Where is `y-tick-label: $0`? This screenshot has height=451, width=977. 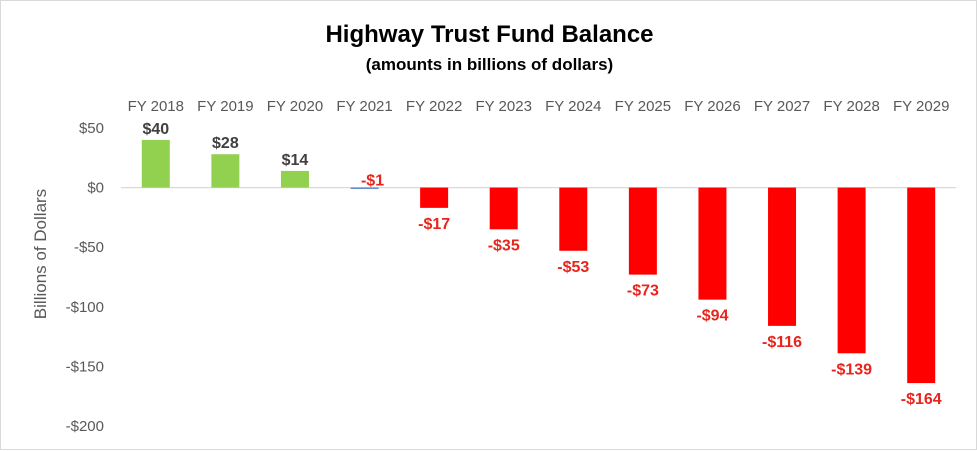
y-tick-label: $0 is located at coordinates (95, 188).